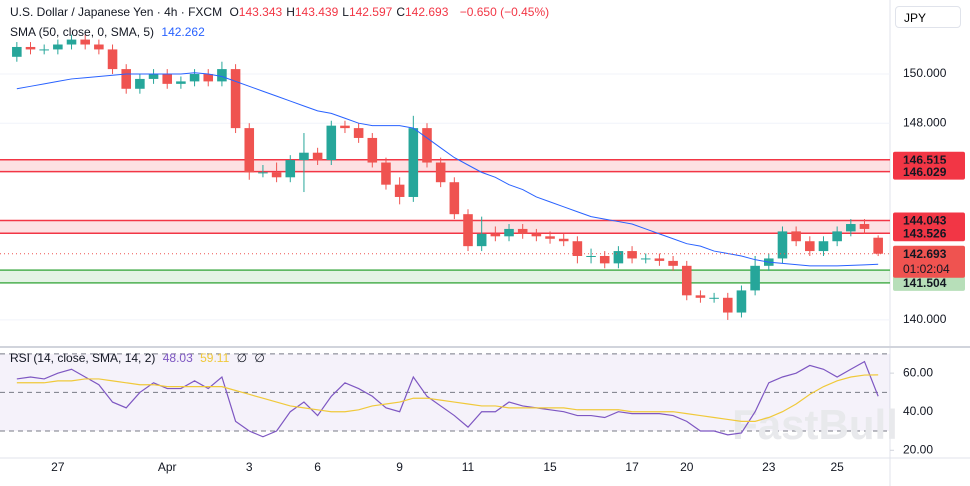 Image resolution: width=970 pixels, height=486 pixels. I want to click on currency-button: JPY, so click(928, 17).